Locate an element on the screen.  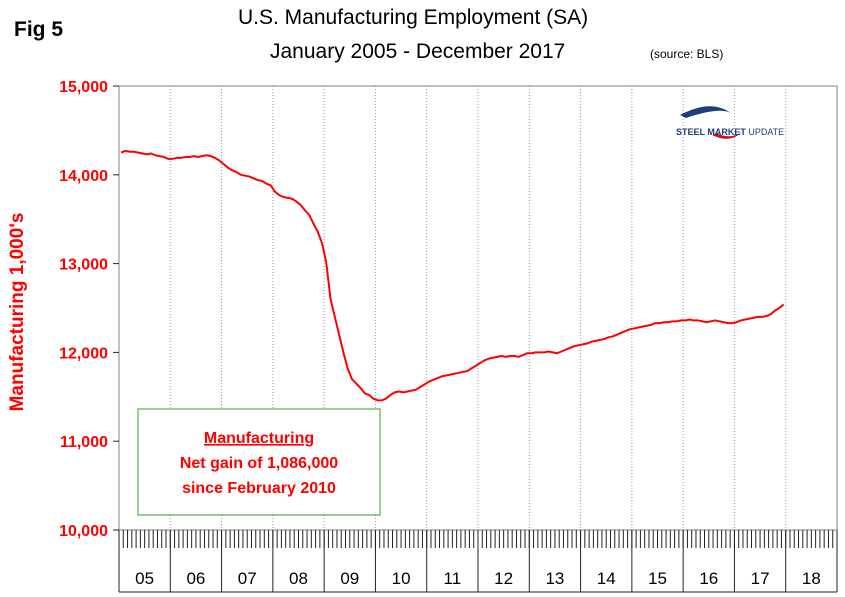
y-tick-label: 11,000 is located at coordinates (84, 442).